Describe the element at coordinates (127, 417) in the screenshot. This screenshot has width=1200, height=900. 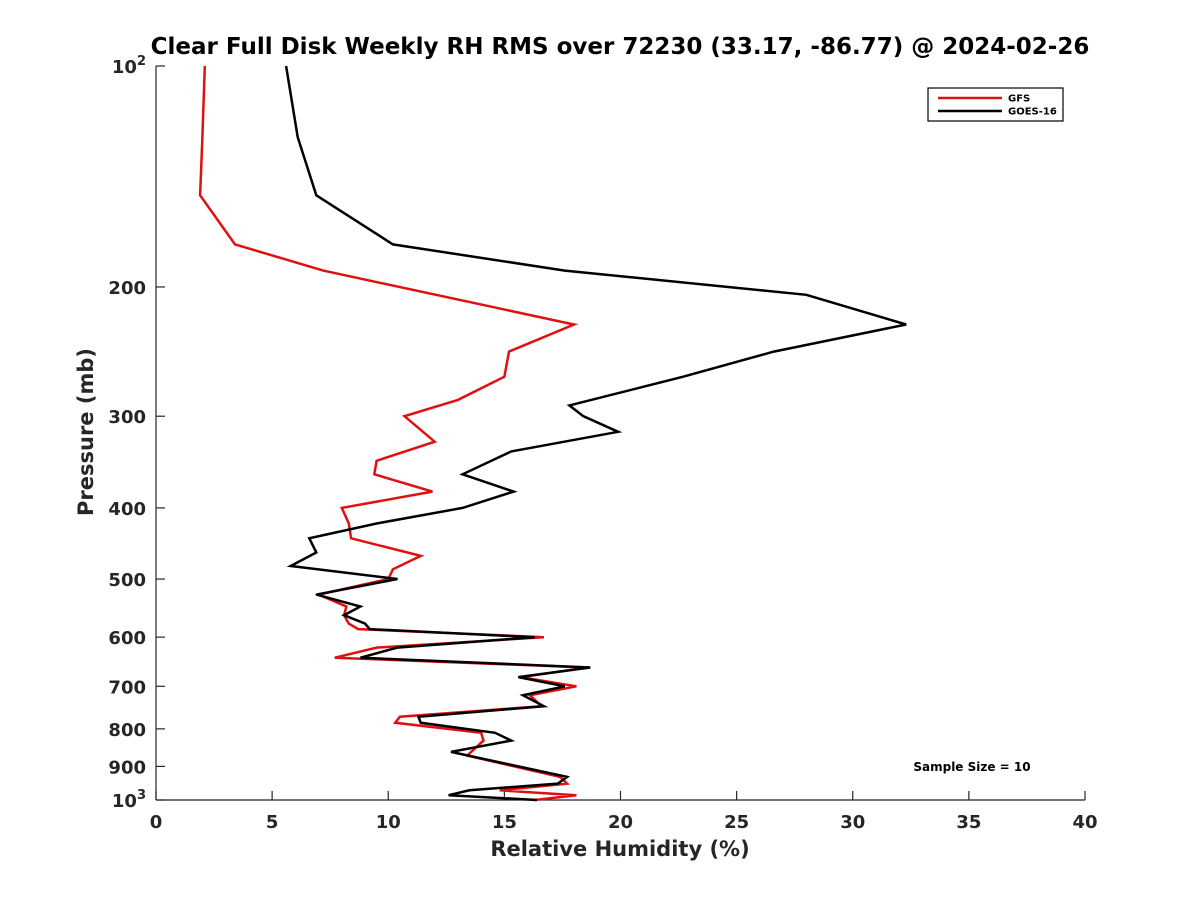
I see `y-tick-label: 300` at that location.